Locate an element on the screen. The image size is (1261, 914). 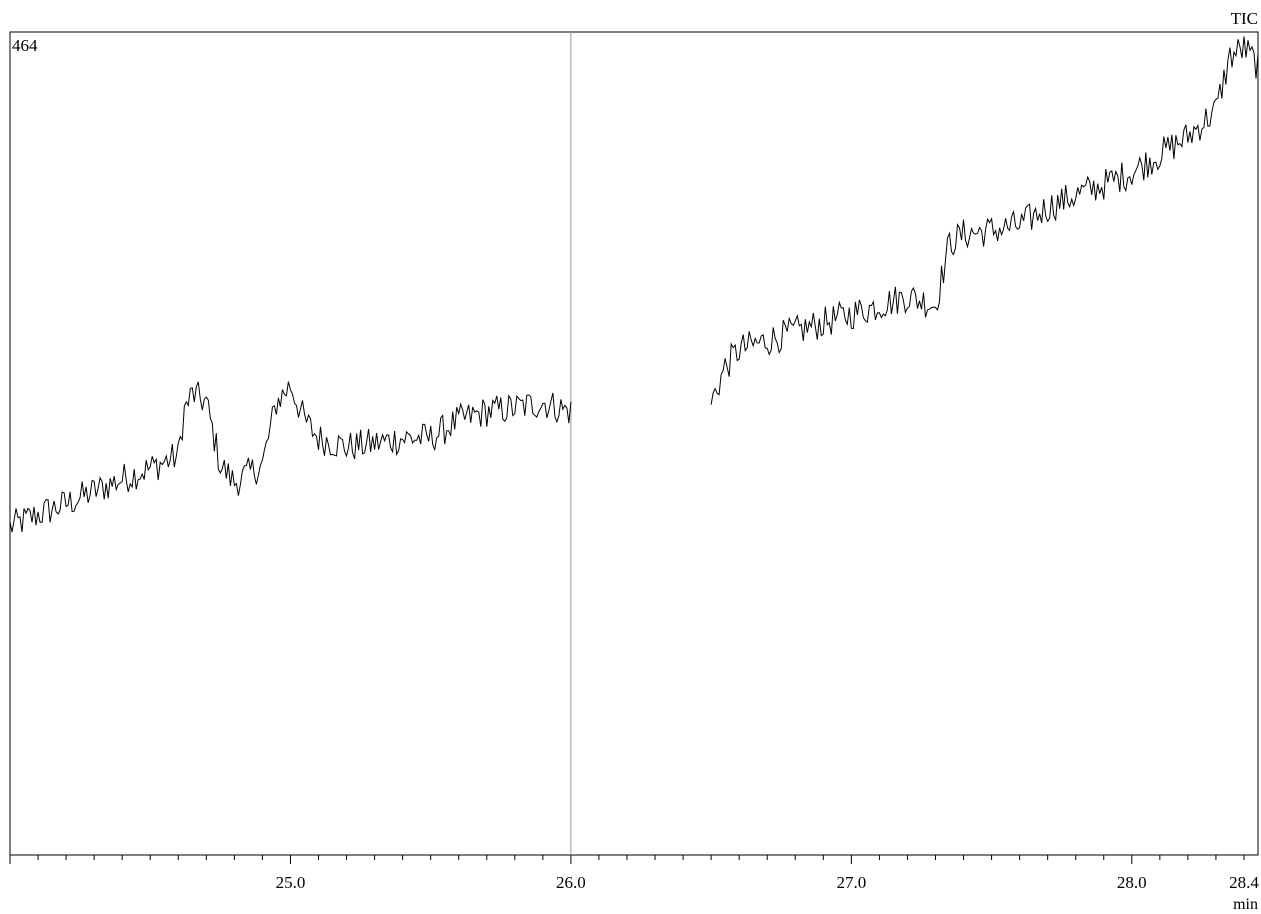
x-unit-label: min is located at coordinates (1245, 904).